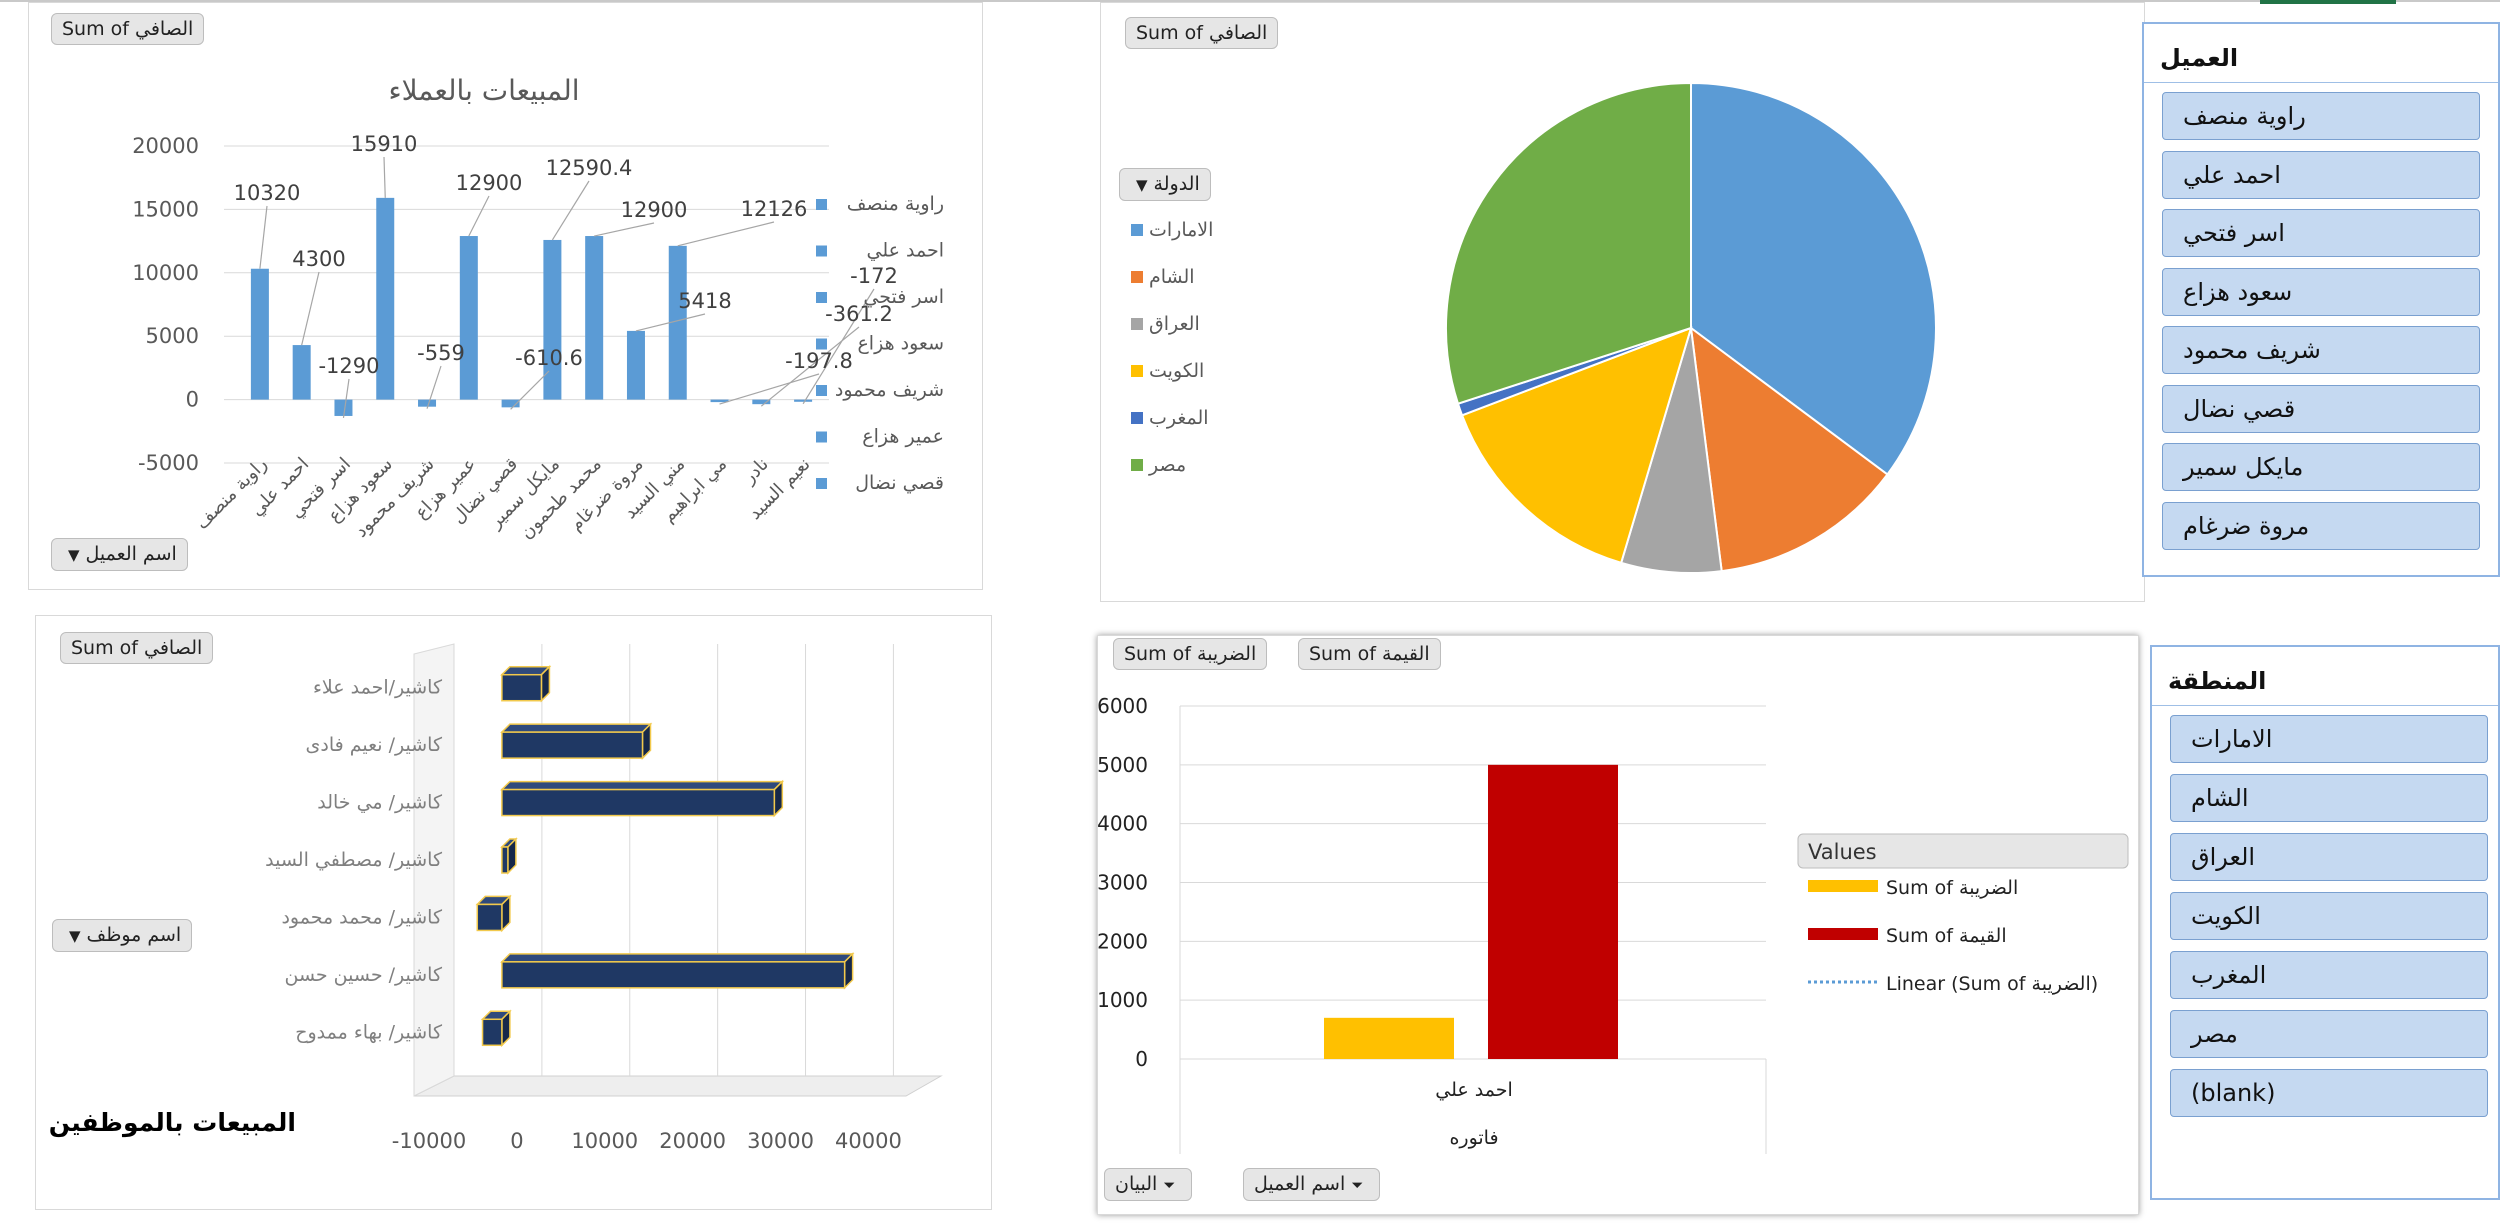  What do you see at coordinates (905, 251) in the screenshot?
I see `legend-label: احمد علي` at bounding box center [905, 251].